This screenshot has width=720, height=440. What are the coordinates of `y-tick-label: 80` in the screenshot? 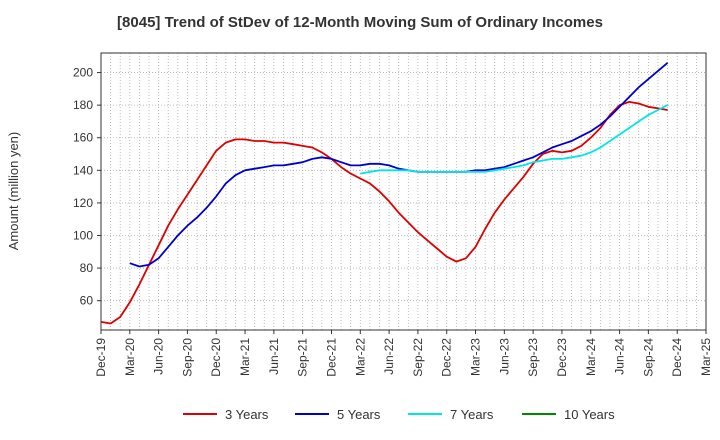 It's located at (87, 268).